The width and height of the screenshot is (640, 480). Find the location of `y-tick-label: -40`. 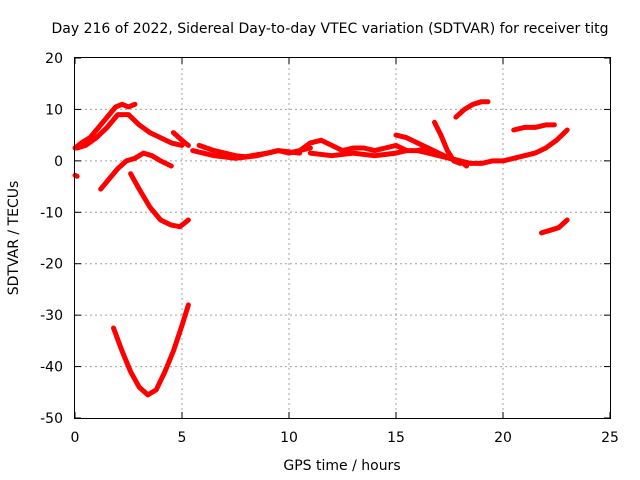

y-tick-label: -40 is located at coordinates (51, 368).